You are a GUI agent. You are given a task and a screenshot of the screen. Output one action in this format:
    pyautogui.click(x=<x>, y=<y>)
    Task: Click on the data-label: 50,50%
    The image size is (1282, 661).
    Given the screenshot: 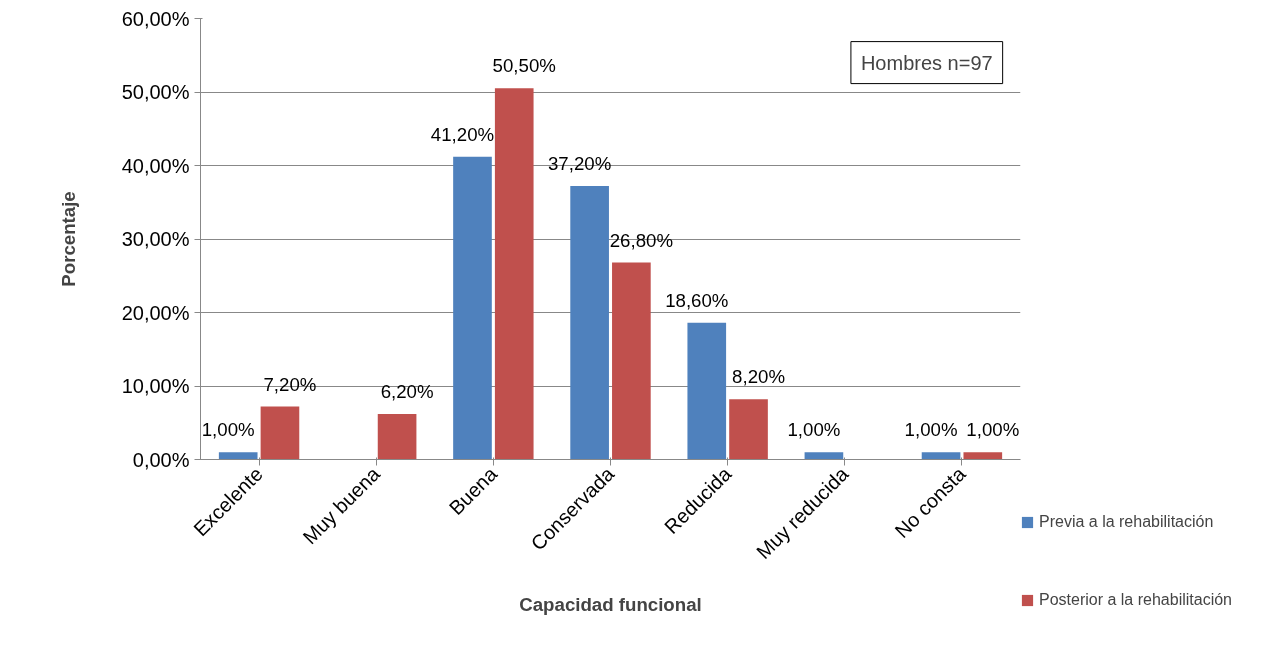 What is the action you would take?
    pyautogui.click(x=524, y=66)
    